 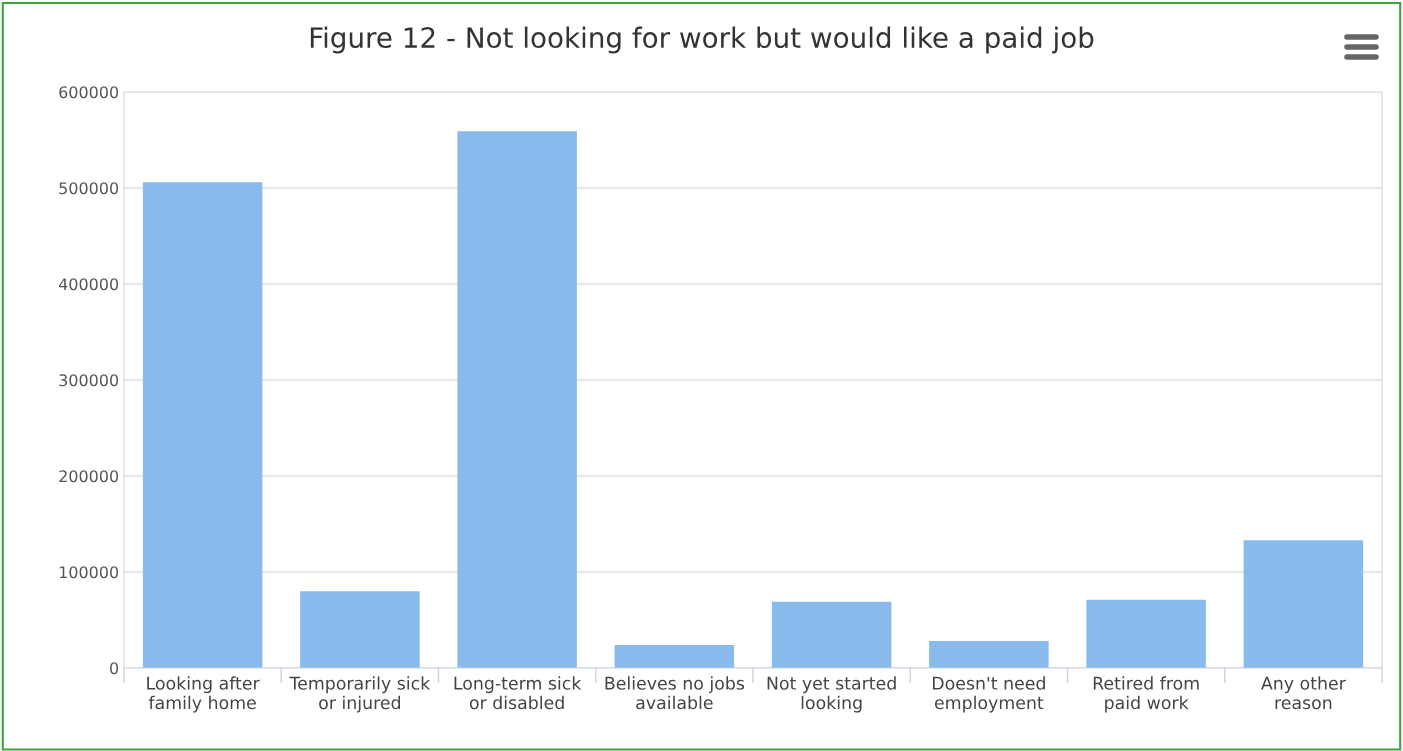 What do you see at coordinates (88, 284) in the screenshot?
I see `y-tick-label: 400000` at bounding box center [88, 284].